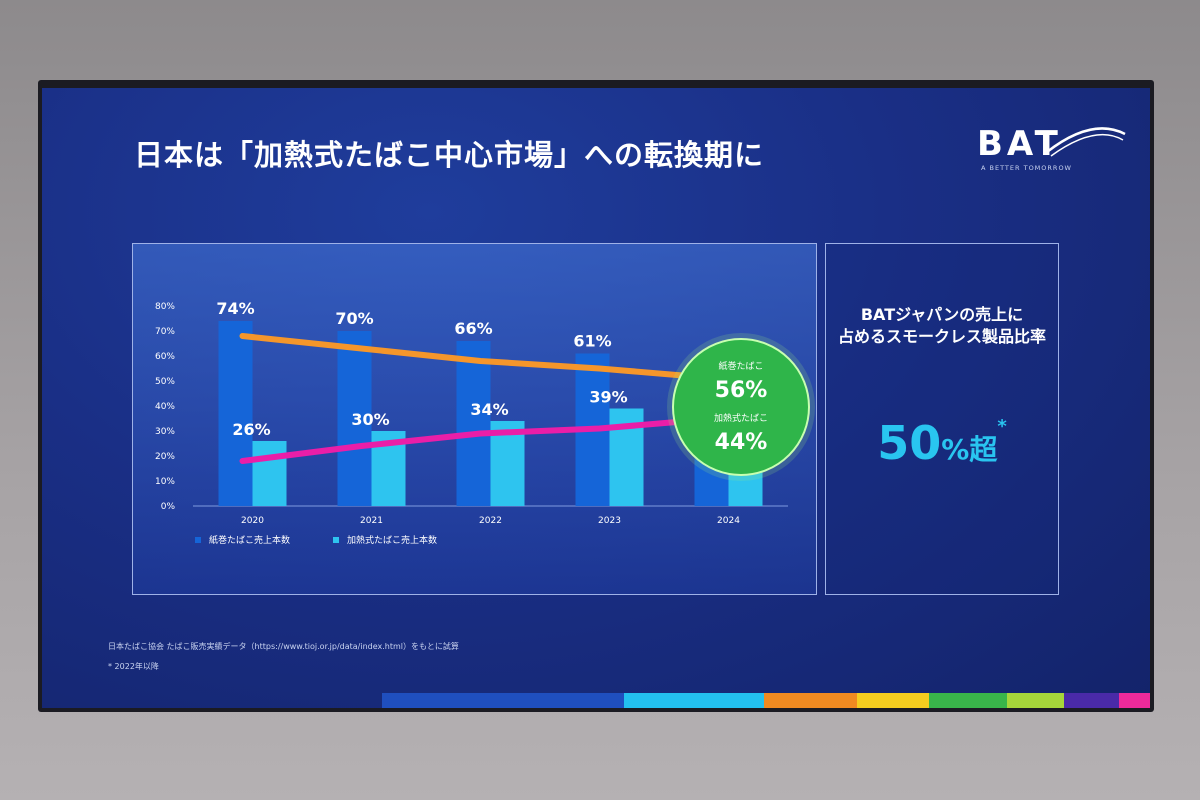 The width and height of the screenshot is (1200, 800). Describe the element at coordinates (941, 336) in the screenshot. I see `side-heading-line-2: 占めるスモークレス製品比率` at that location.